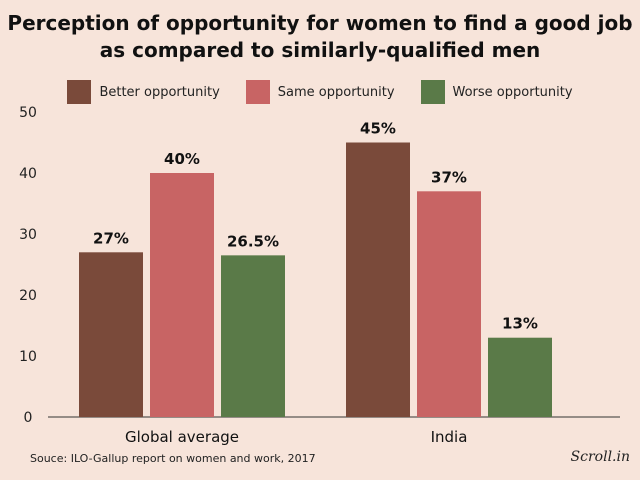 The image size is (640, 480). What do you see at coordinates (432, 92) in the screenshot?
I see `legend-swatch-worse` at bounding box center [432, 92].